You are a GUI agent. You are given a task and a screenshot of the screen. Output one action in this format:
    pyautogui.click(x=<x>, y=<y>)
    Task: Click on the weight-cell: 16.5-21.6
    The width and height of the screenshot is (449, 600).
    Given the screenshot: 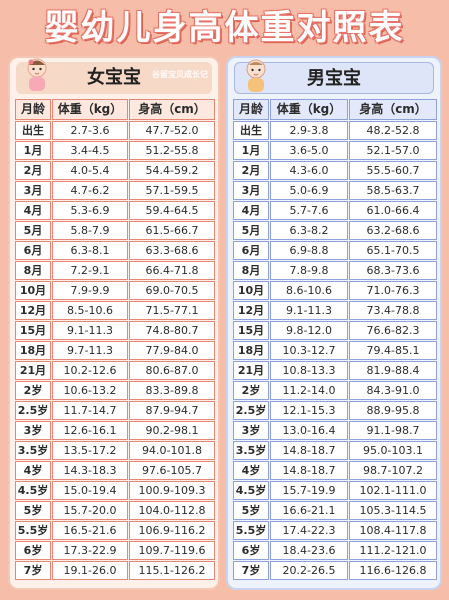 What is the action you would take?
    pyautogui.click(x=90, y=530)
    